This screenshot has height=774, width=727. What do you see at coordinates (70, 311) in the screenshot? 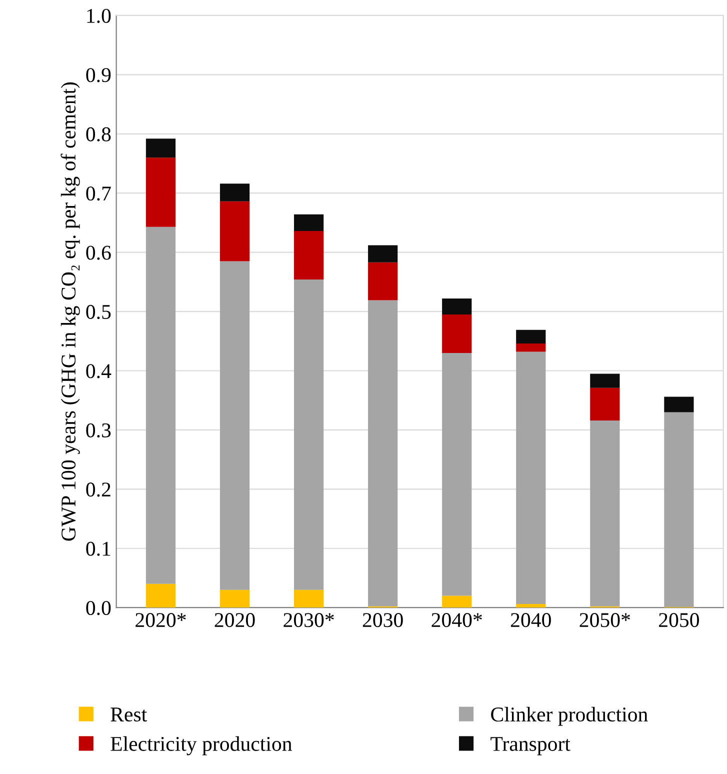
I see `y-axis-title: GWP 100 years (GHG in kg CO₂ eq. per kg of cement)` at bounding box center [70, 311].